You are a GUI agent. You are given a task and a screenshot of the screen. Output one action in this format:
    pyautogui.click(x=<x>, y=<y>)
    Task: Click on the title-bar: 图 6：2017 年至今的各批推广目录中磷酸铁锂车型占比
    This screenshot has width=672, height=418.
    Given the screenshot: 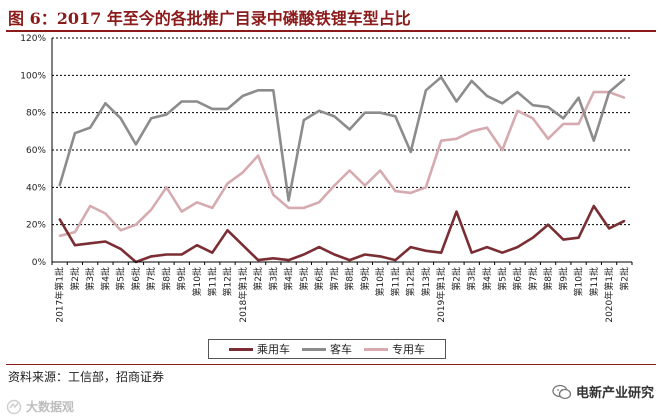 What is the action you would take?
    pyautogui.click(x=331, y=18)
    